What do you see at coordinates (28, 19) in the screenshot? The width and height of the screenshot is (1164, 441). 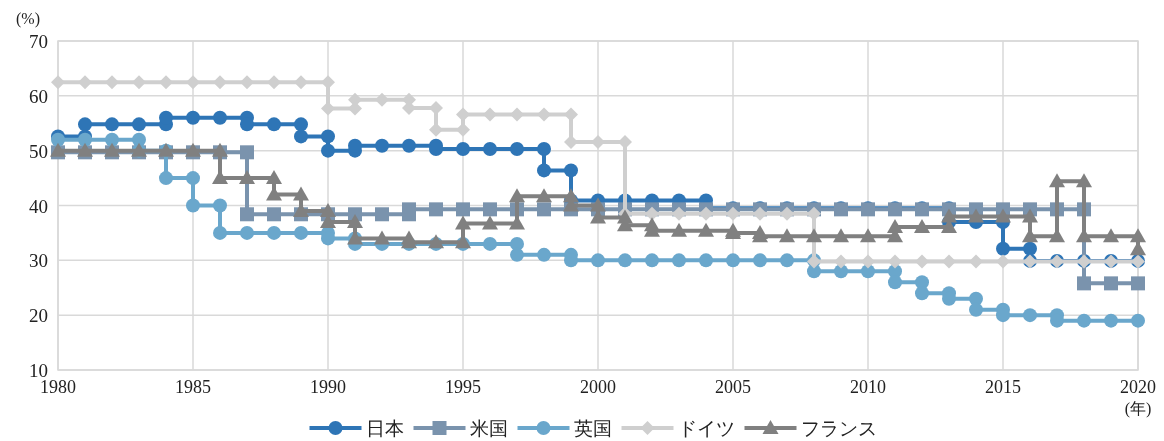 I see `y-axis-title: (%)` at bounding box center [28, 19].